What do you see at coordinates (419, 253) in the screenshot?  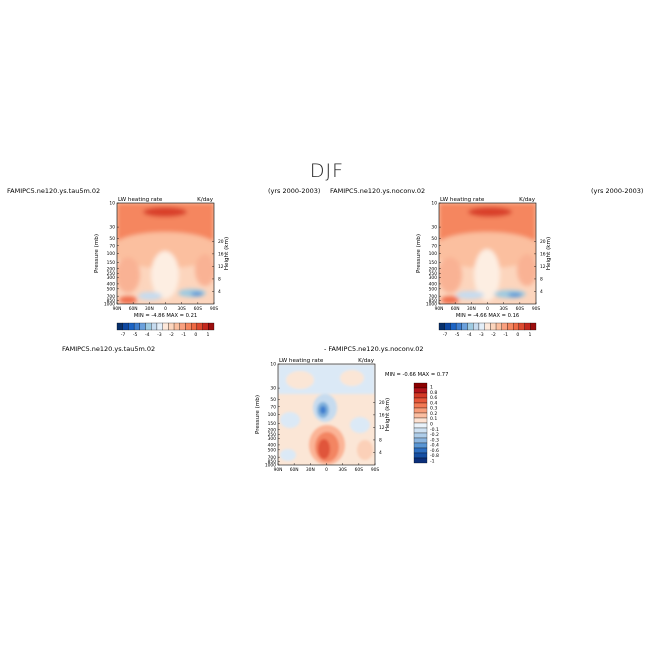 I see `panel2-ylabel: Pressure (mb)` at bounding box center [419, 253].